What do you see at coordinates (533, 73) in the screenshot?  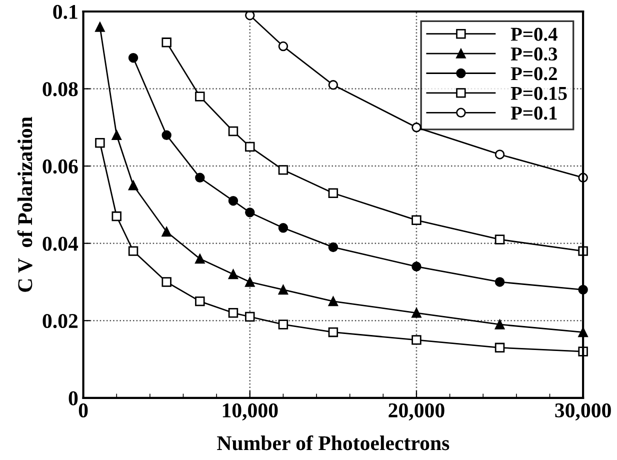 I see `legend-label: P=0.2` at bounding box center [533, 73].